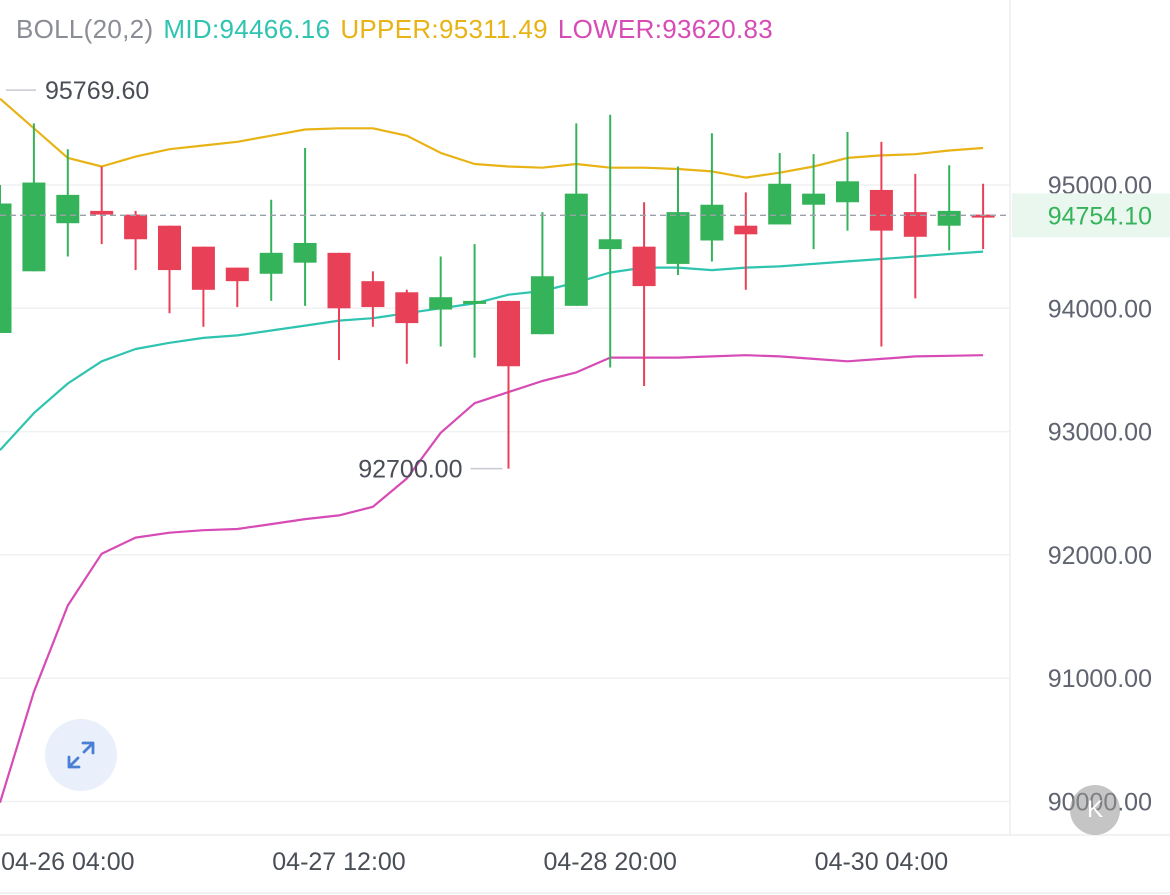 The width and height of the screenshot is (1170, 895). I want to click on indicator-name: BOLL(20,2), so click(85, 29).